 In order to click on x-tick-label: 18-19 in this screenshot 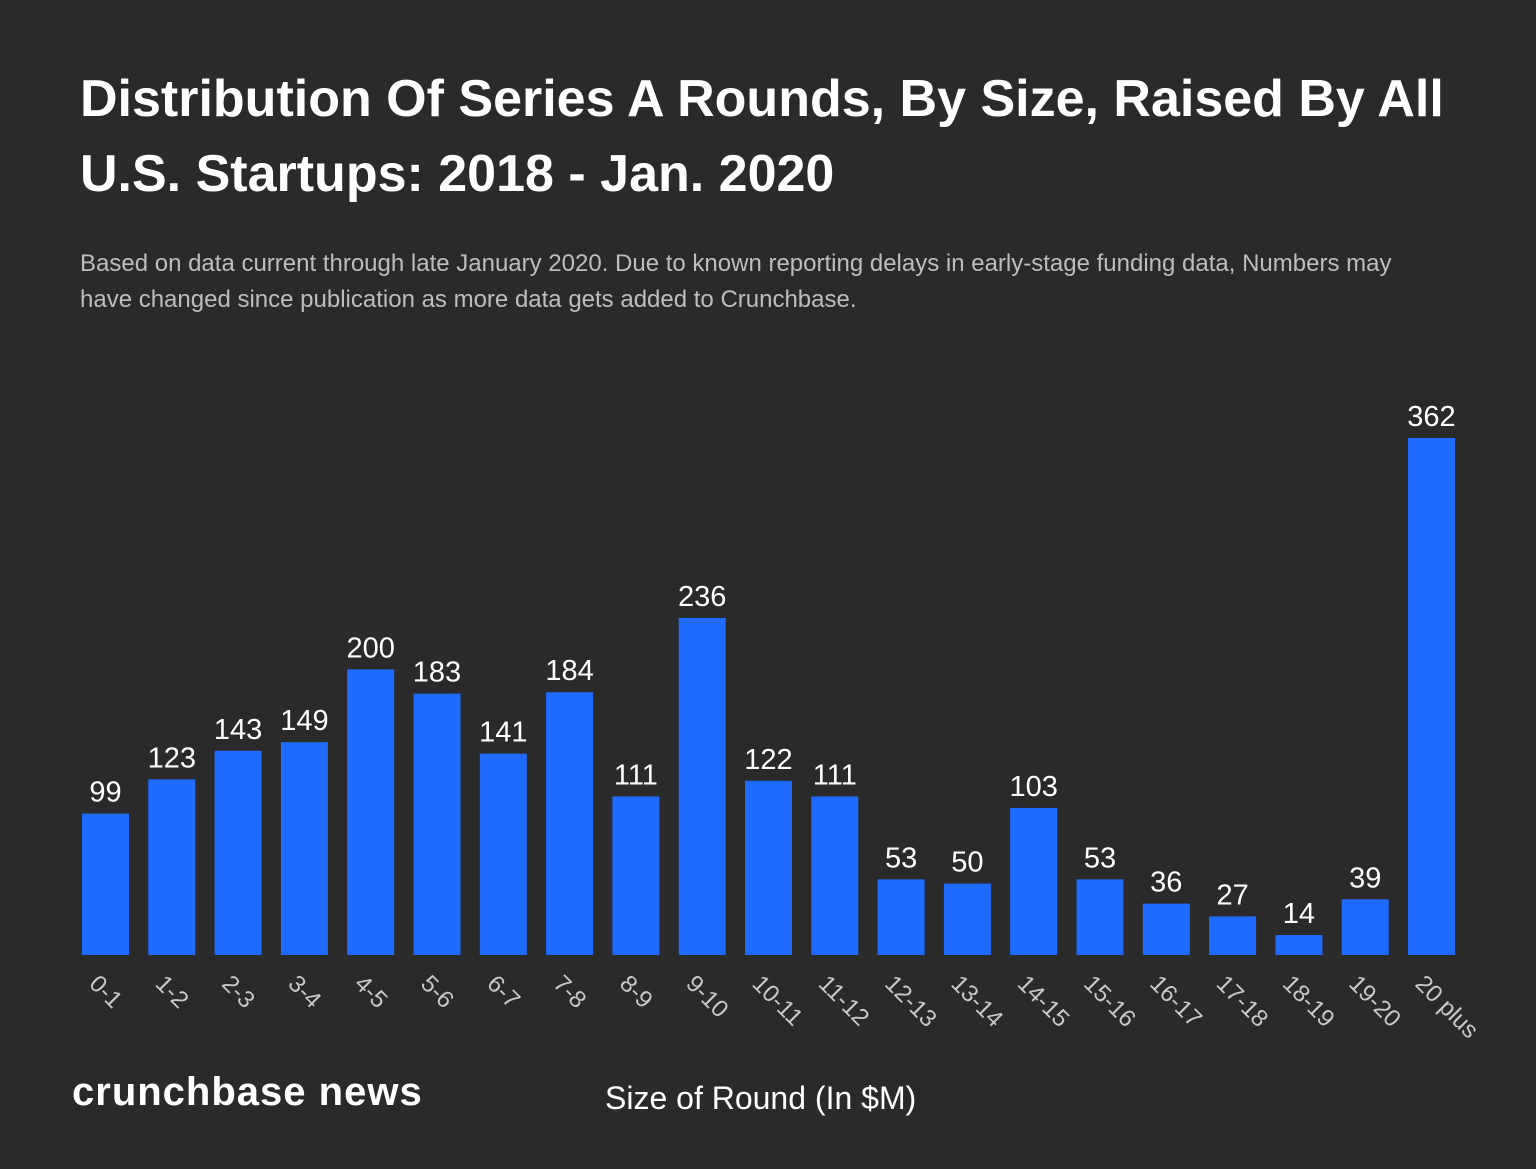, I will do `click(1308, 1001)`.